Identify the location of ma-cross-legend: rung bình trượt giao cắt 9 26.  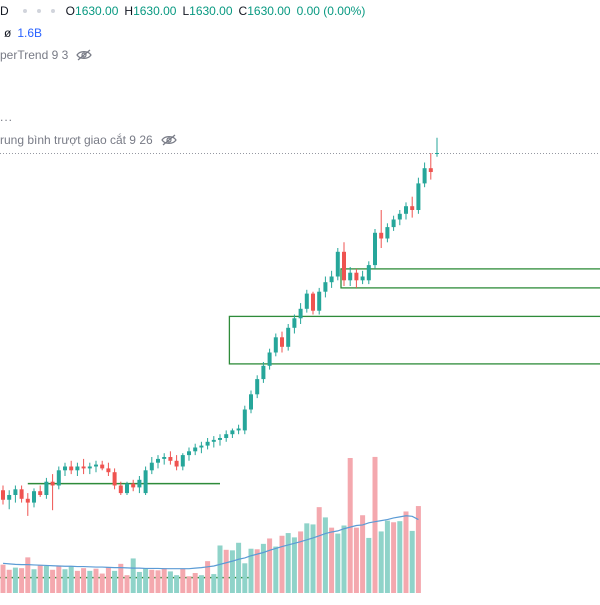
(88, 140).